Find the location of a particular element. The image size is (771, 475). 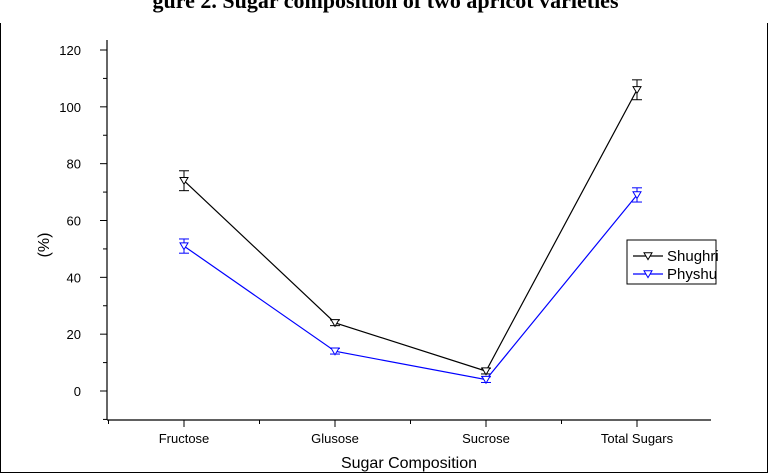

y-axis-title: (%) is located at coordinates (44, 245).